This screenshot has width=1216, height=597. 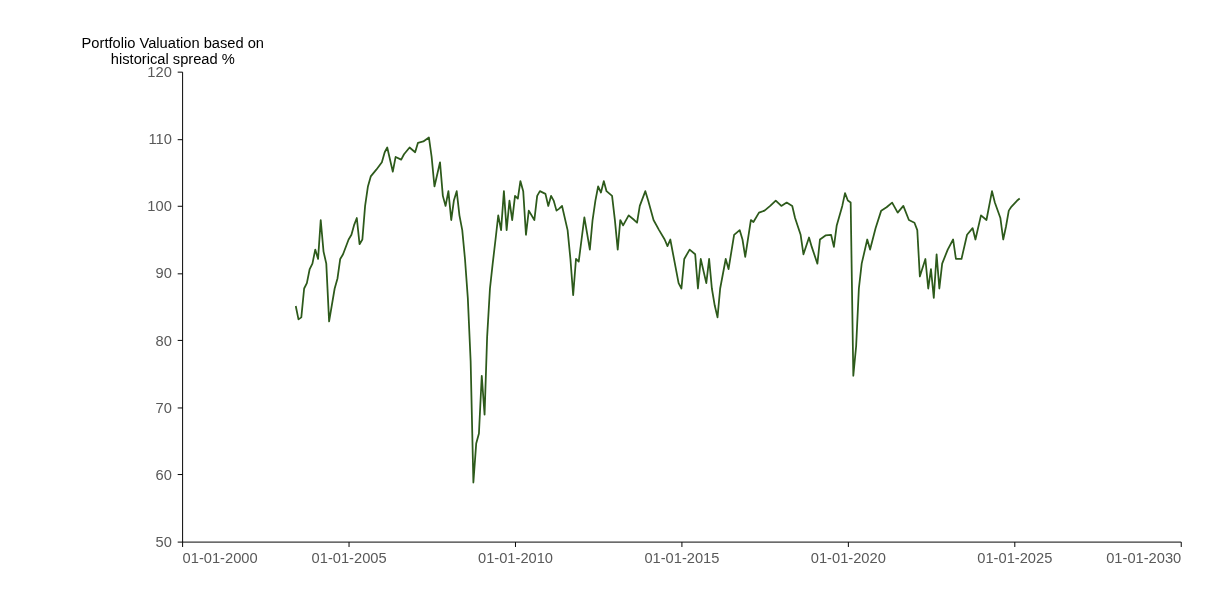 I want to click on x-tick-label: 01-01-2025, so click(x=1015, y=557).